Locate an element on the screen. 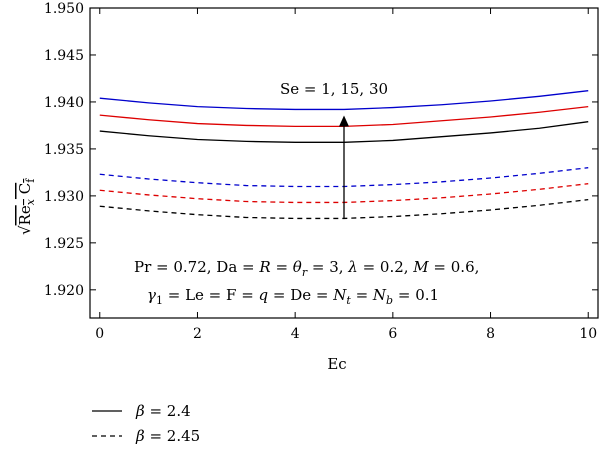 The image size is (600, 449). series-line-1-solid is located at coordinates (344, 100).